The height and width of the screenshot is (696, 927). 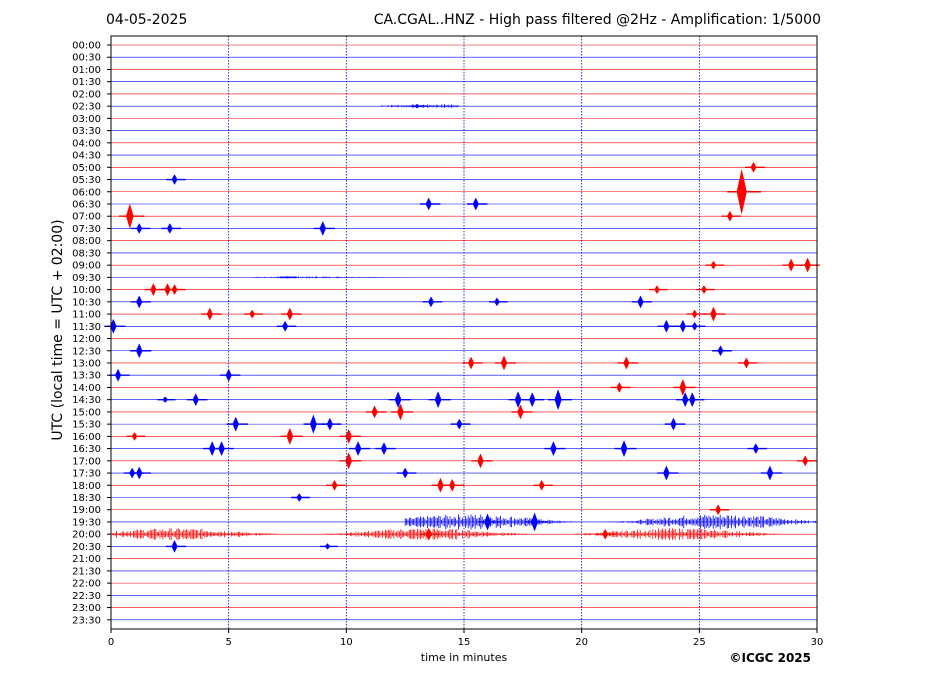 I want to click on y-tick-label: 21:30, so click(x=86, y=571).